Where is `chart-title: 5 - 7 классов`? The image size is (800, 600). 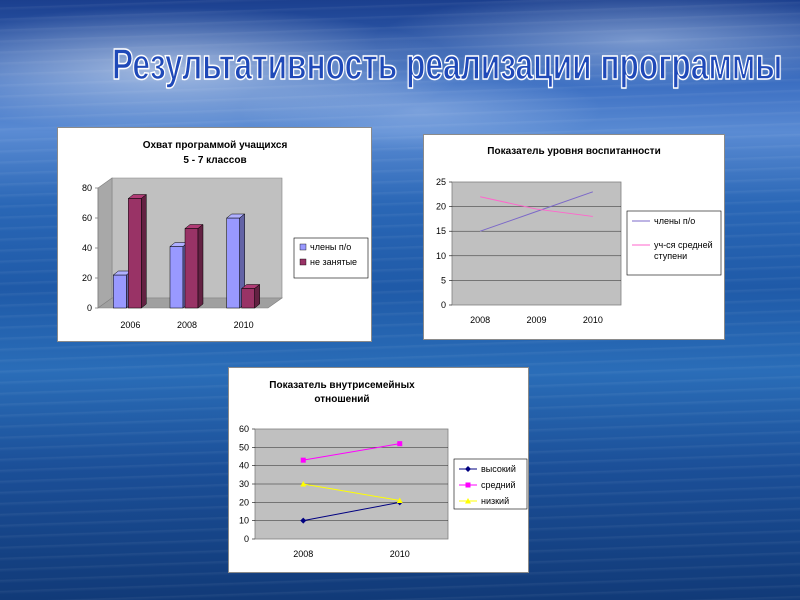 chart-title: 5 - 7 классов is located at coordinates (214, 160).